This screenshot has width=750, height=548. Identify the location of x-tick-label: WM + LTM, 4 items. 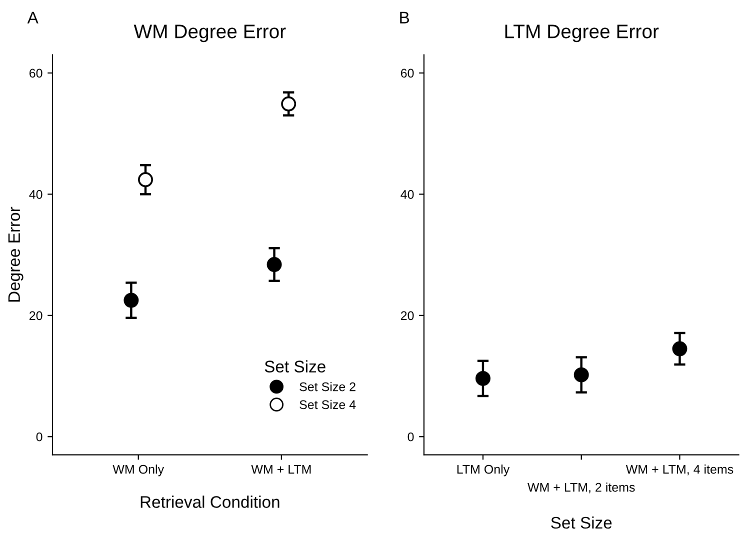
(680, 470).